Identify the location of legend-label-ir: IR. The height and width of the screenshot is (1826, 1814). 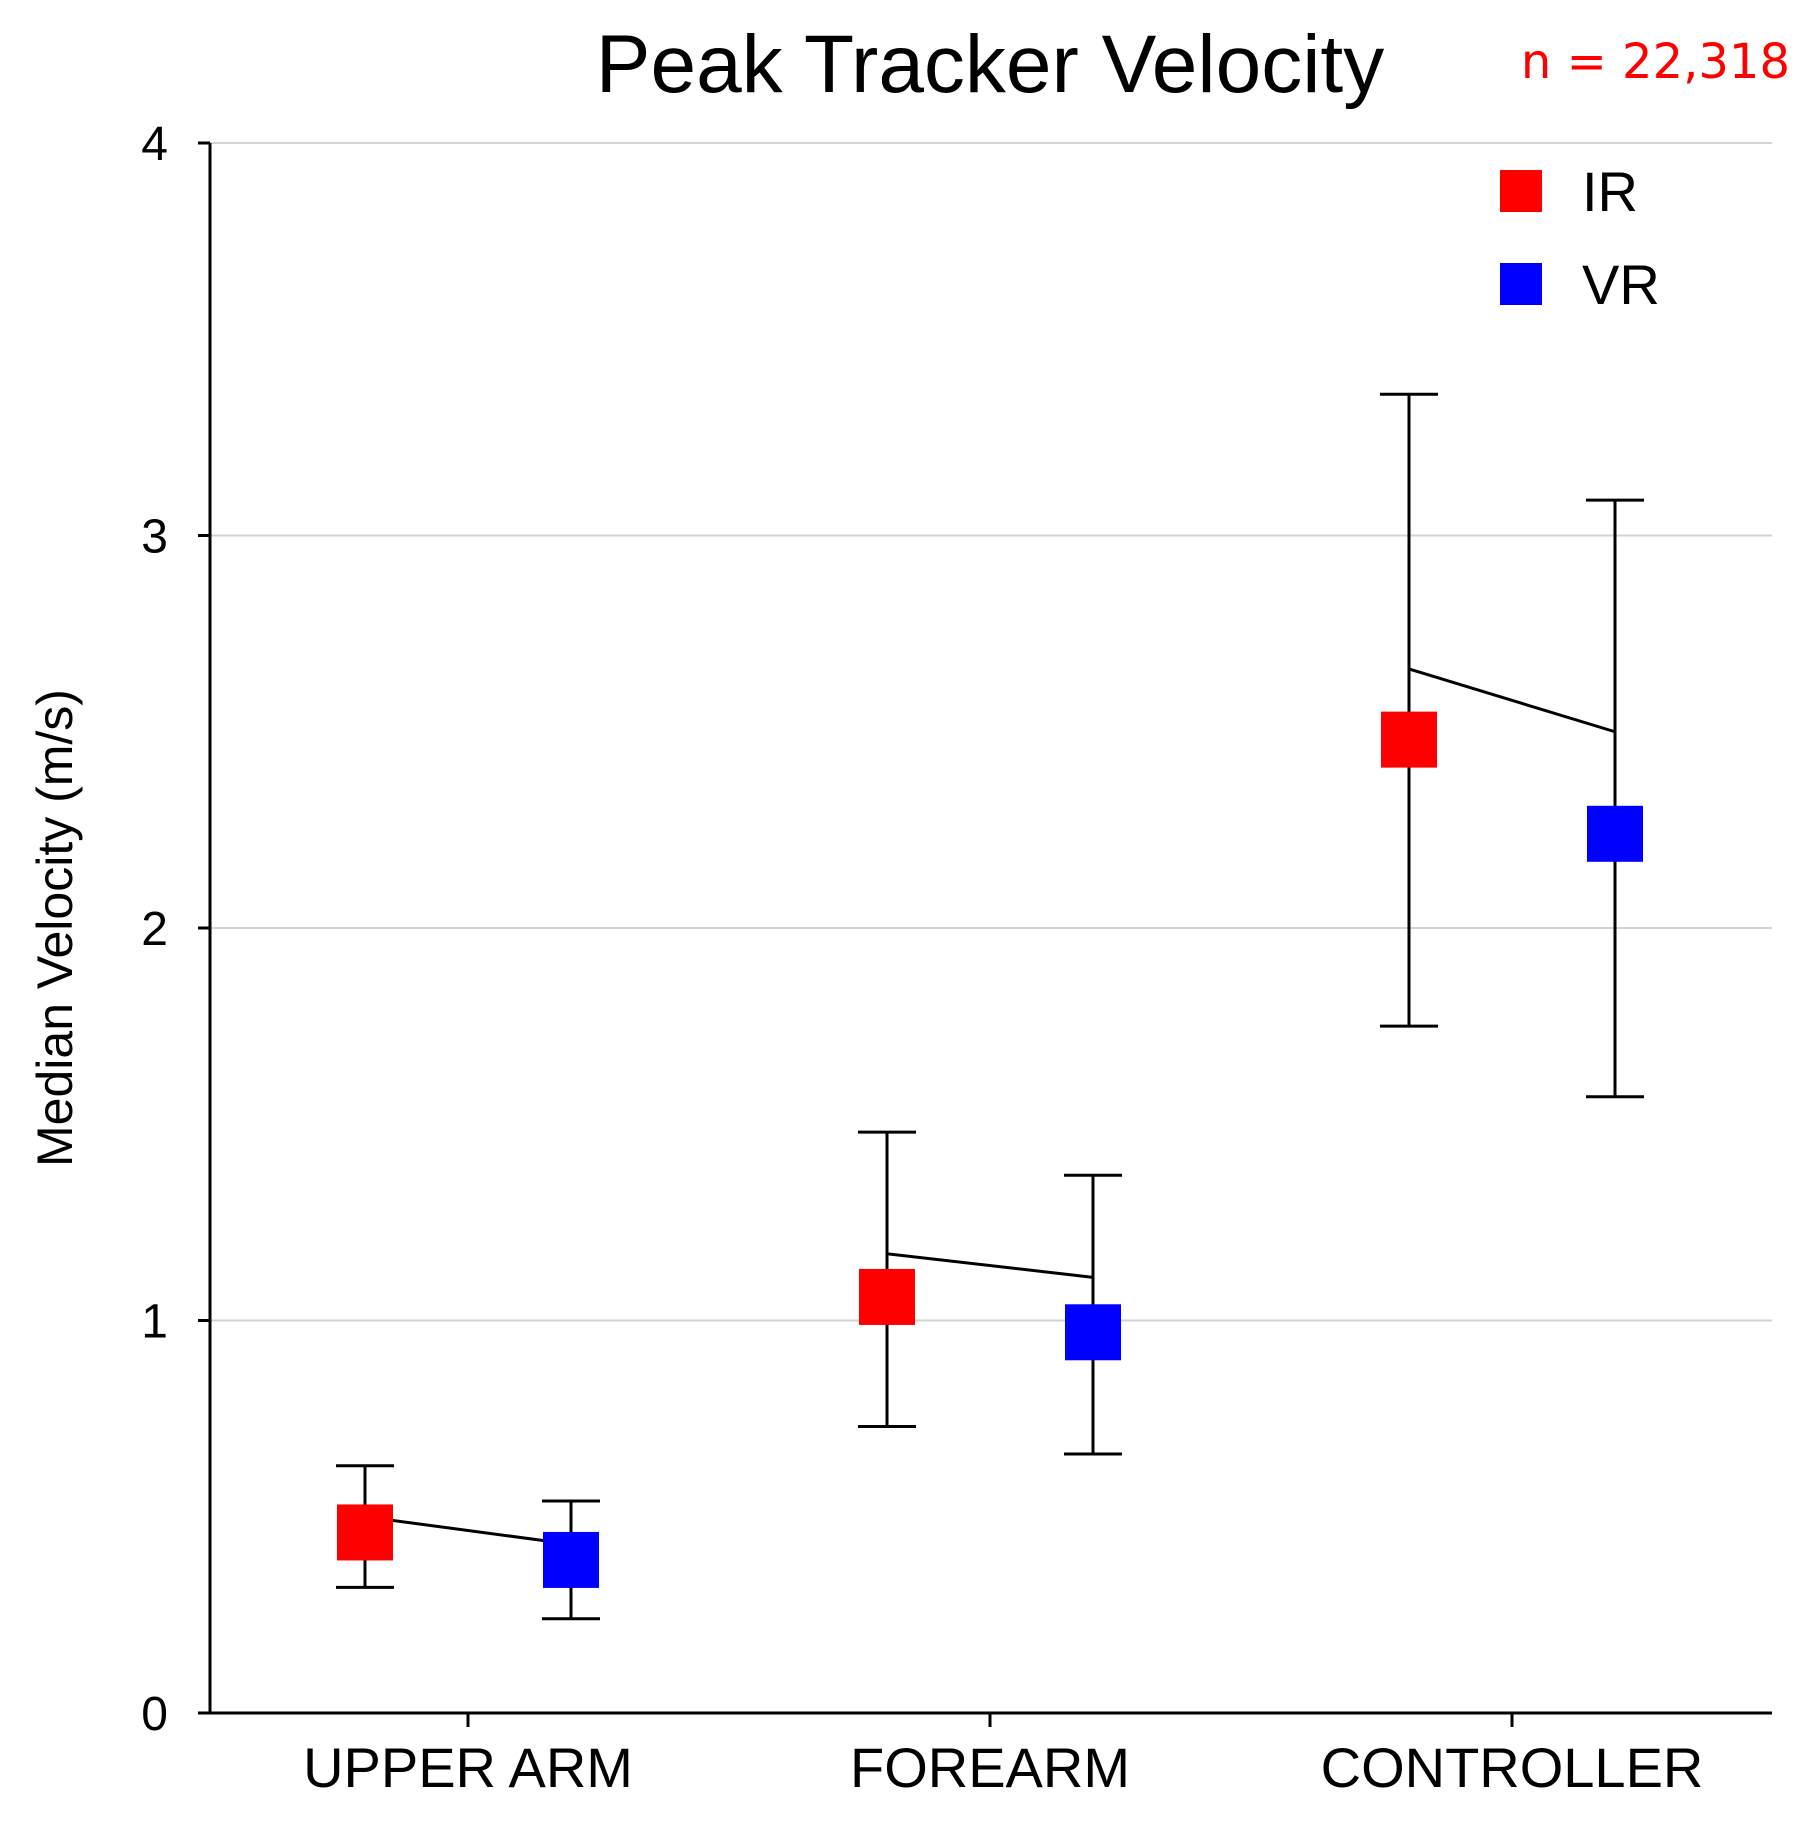
(1610, 191).